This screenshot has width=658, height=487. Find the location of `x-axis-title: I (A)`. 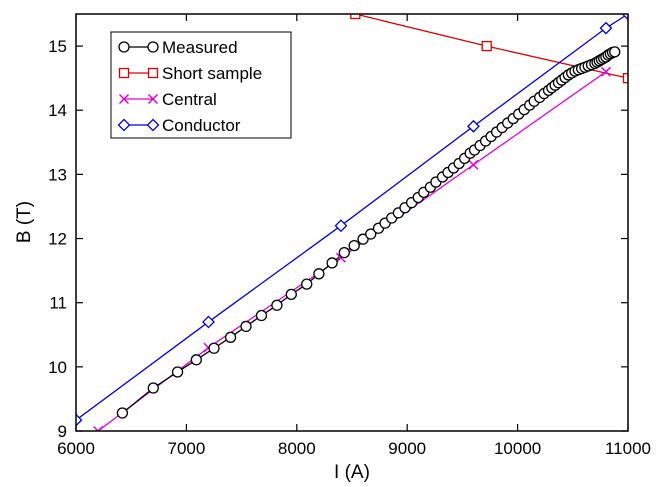

x-axis-title: I (A) is located at coordinates (352, 472).